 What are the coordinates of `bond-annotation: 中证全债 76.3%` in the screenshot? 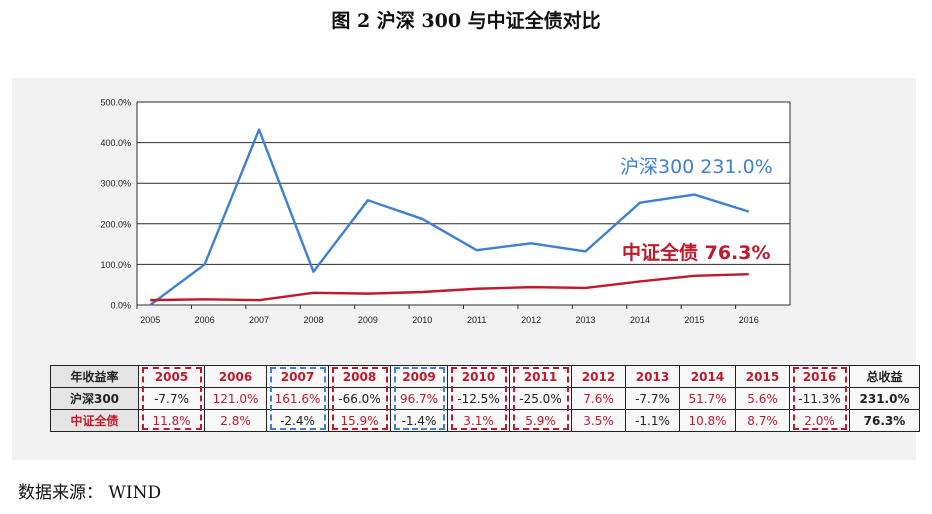 It's located at (696, 252).